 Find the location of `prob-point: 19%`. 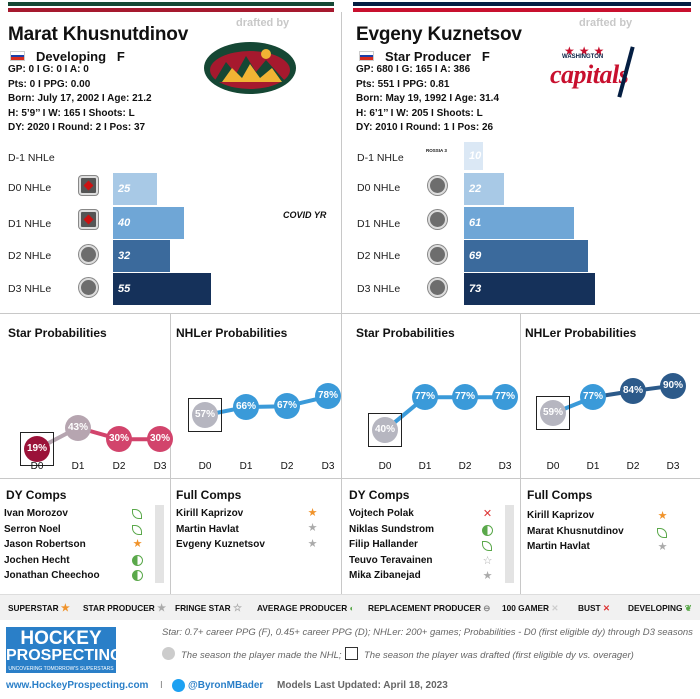

prob-point: 19% is located at coordinates (37, 449).